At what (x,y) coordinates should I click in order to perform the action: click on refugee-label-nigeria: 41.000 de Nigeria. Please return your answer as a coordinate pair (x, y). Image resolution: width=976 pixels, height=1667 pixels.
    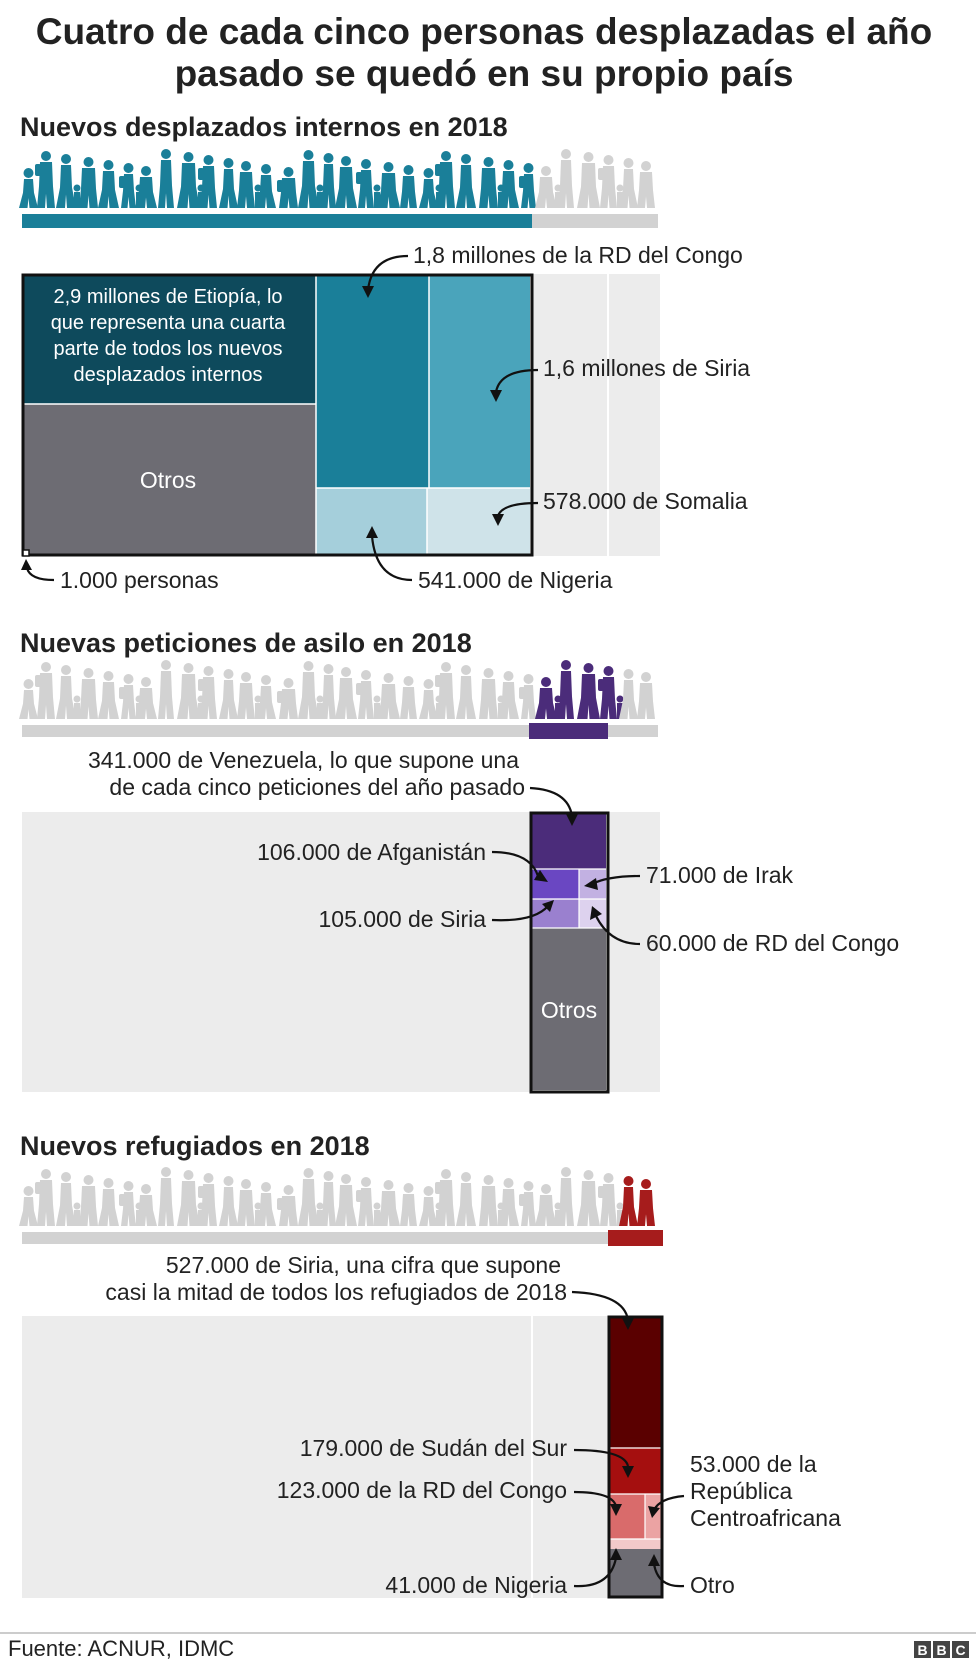
    Looking at the image, I should click on (476, 1585).